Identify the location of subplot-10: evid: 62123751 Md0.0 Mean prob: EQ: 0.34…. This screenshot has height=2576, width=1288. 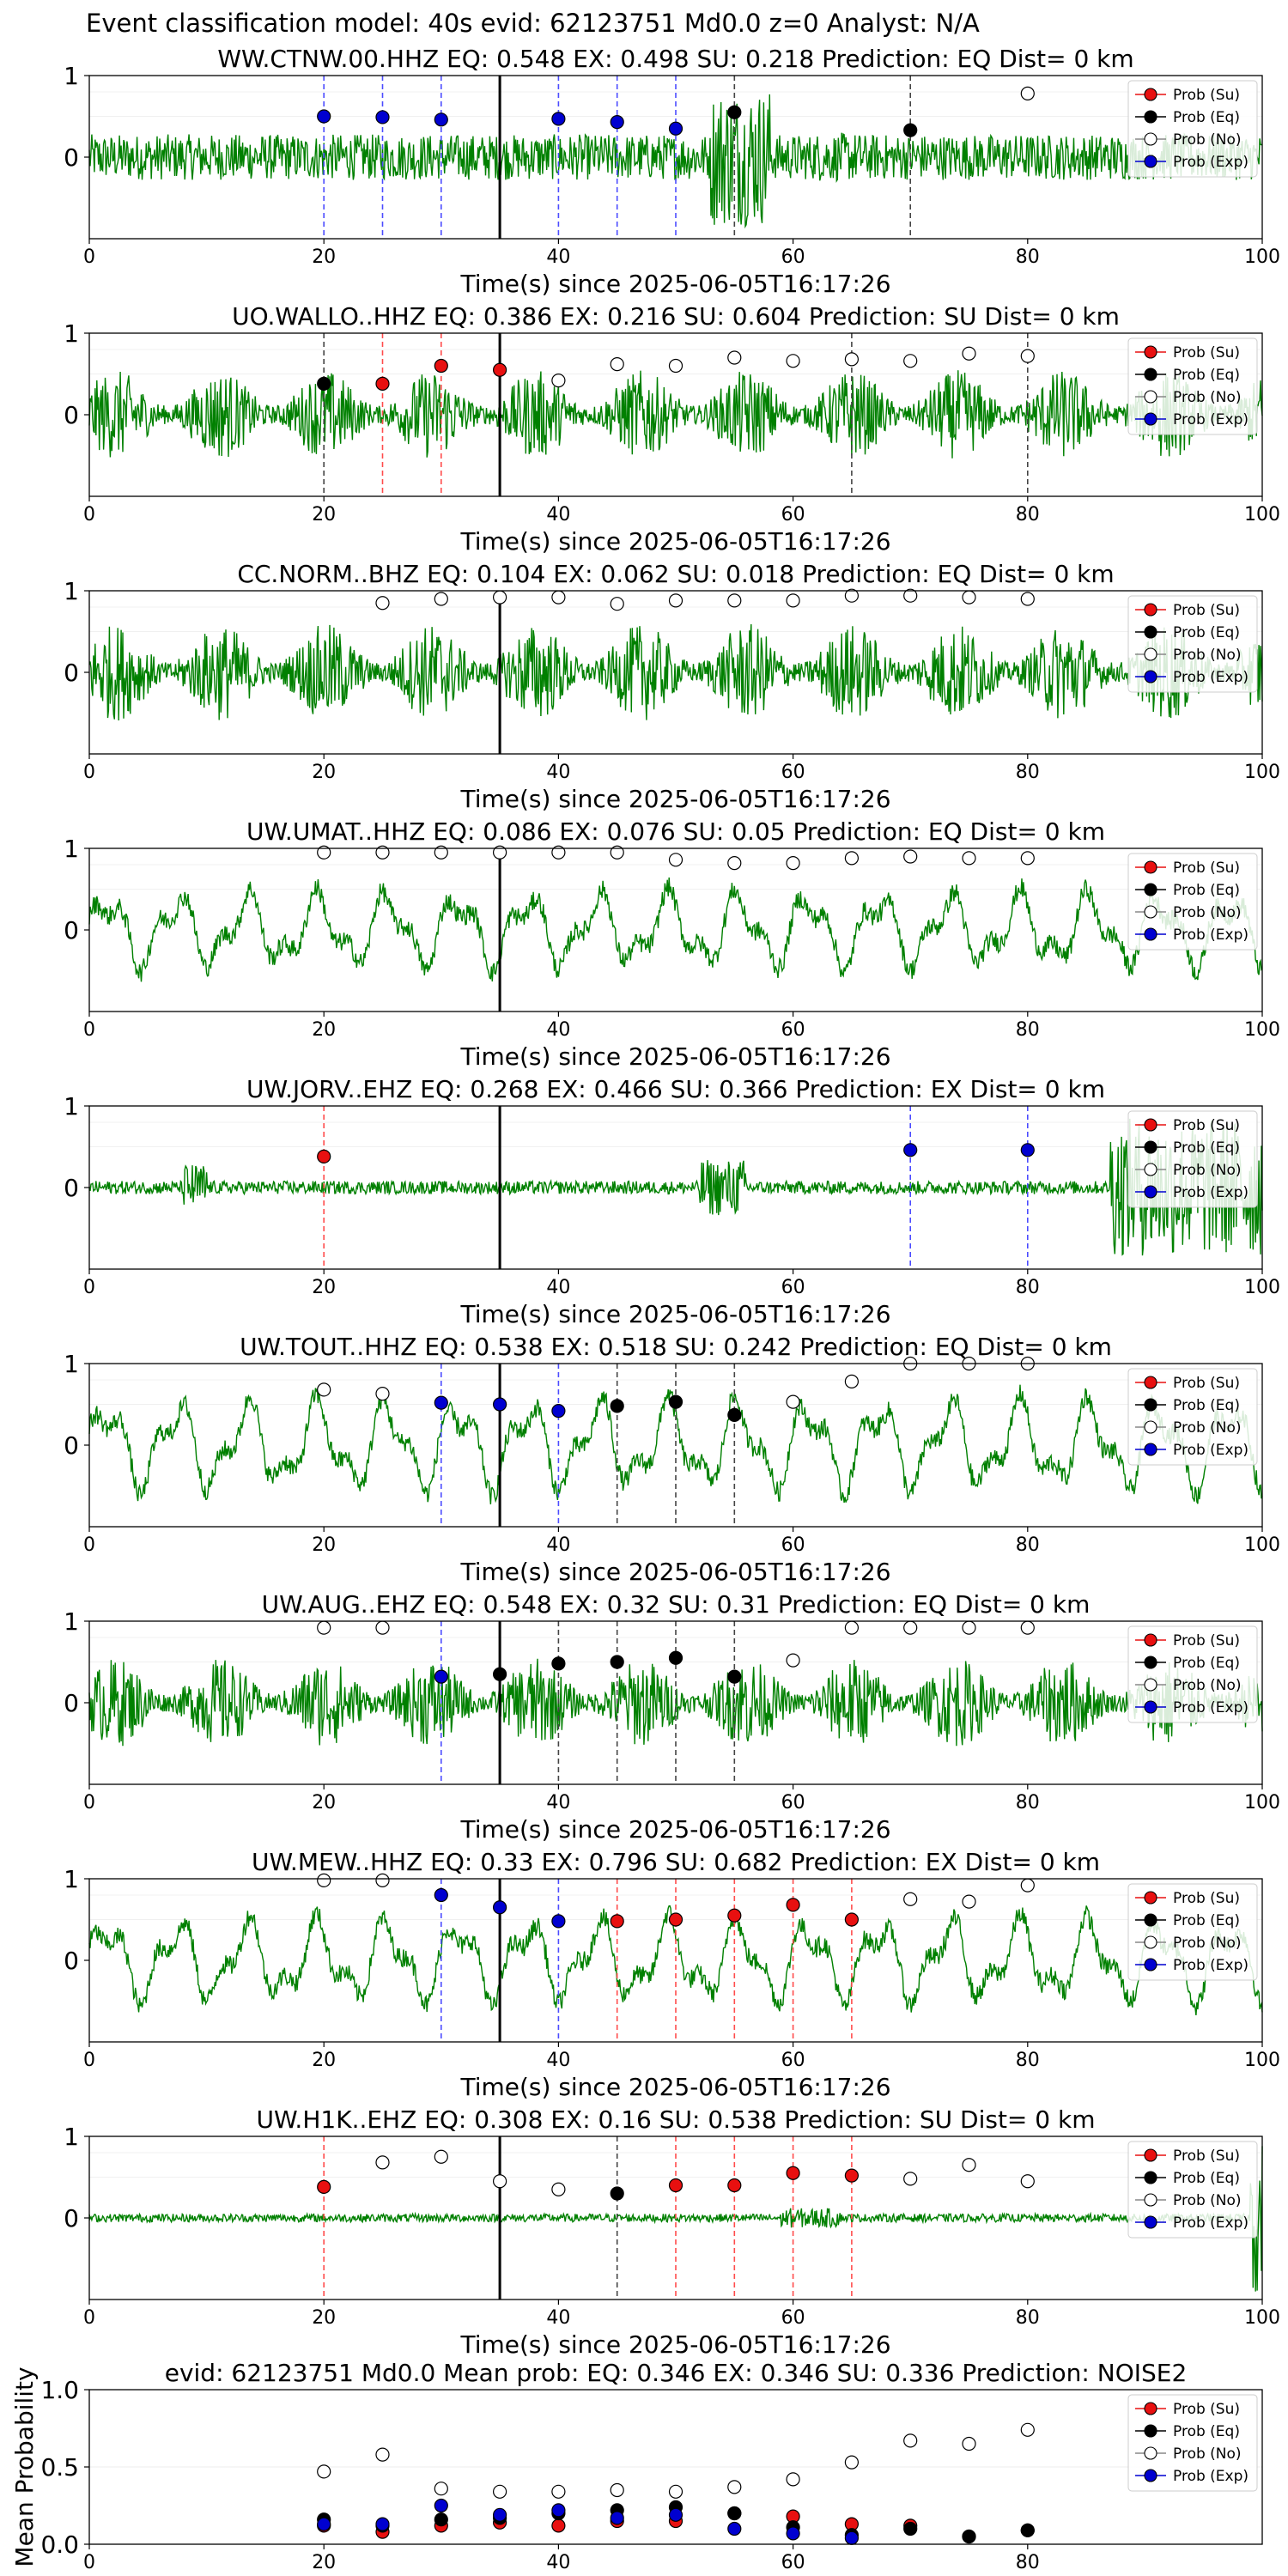
(636, 2466).